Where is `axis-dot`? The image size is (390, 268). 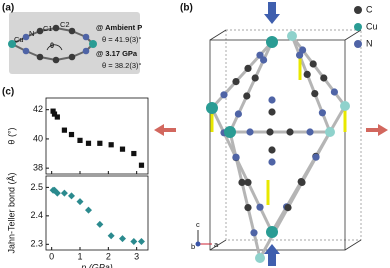 axis-dot is located at coordinates (198, 244).